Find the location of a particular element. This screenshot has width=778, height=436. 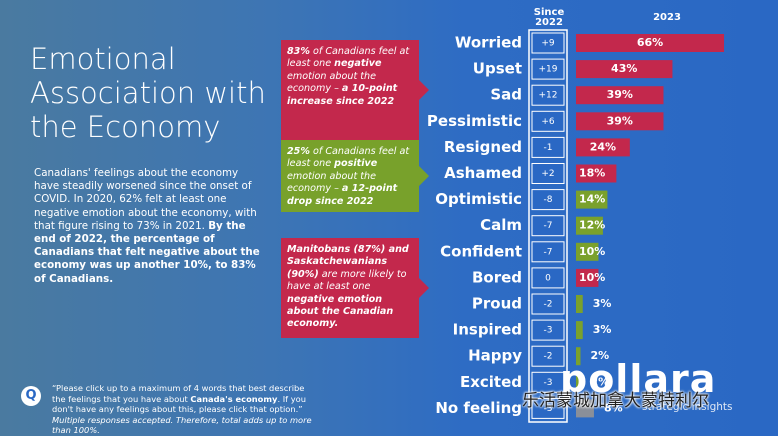

category-label: Ashamed is located at coordinates (483, 173).